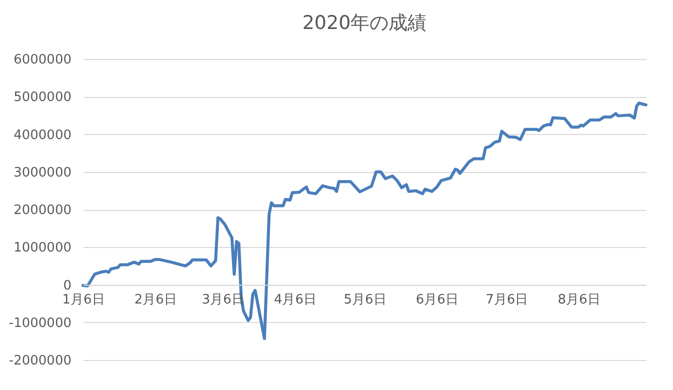 This screenshot has height=390, width=673. Describe the element at coordinates (43, 98) in the screenshot. I see `y-tick-label: 5000000` at that location.